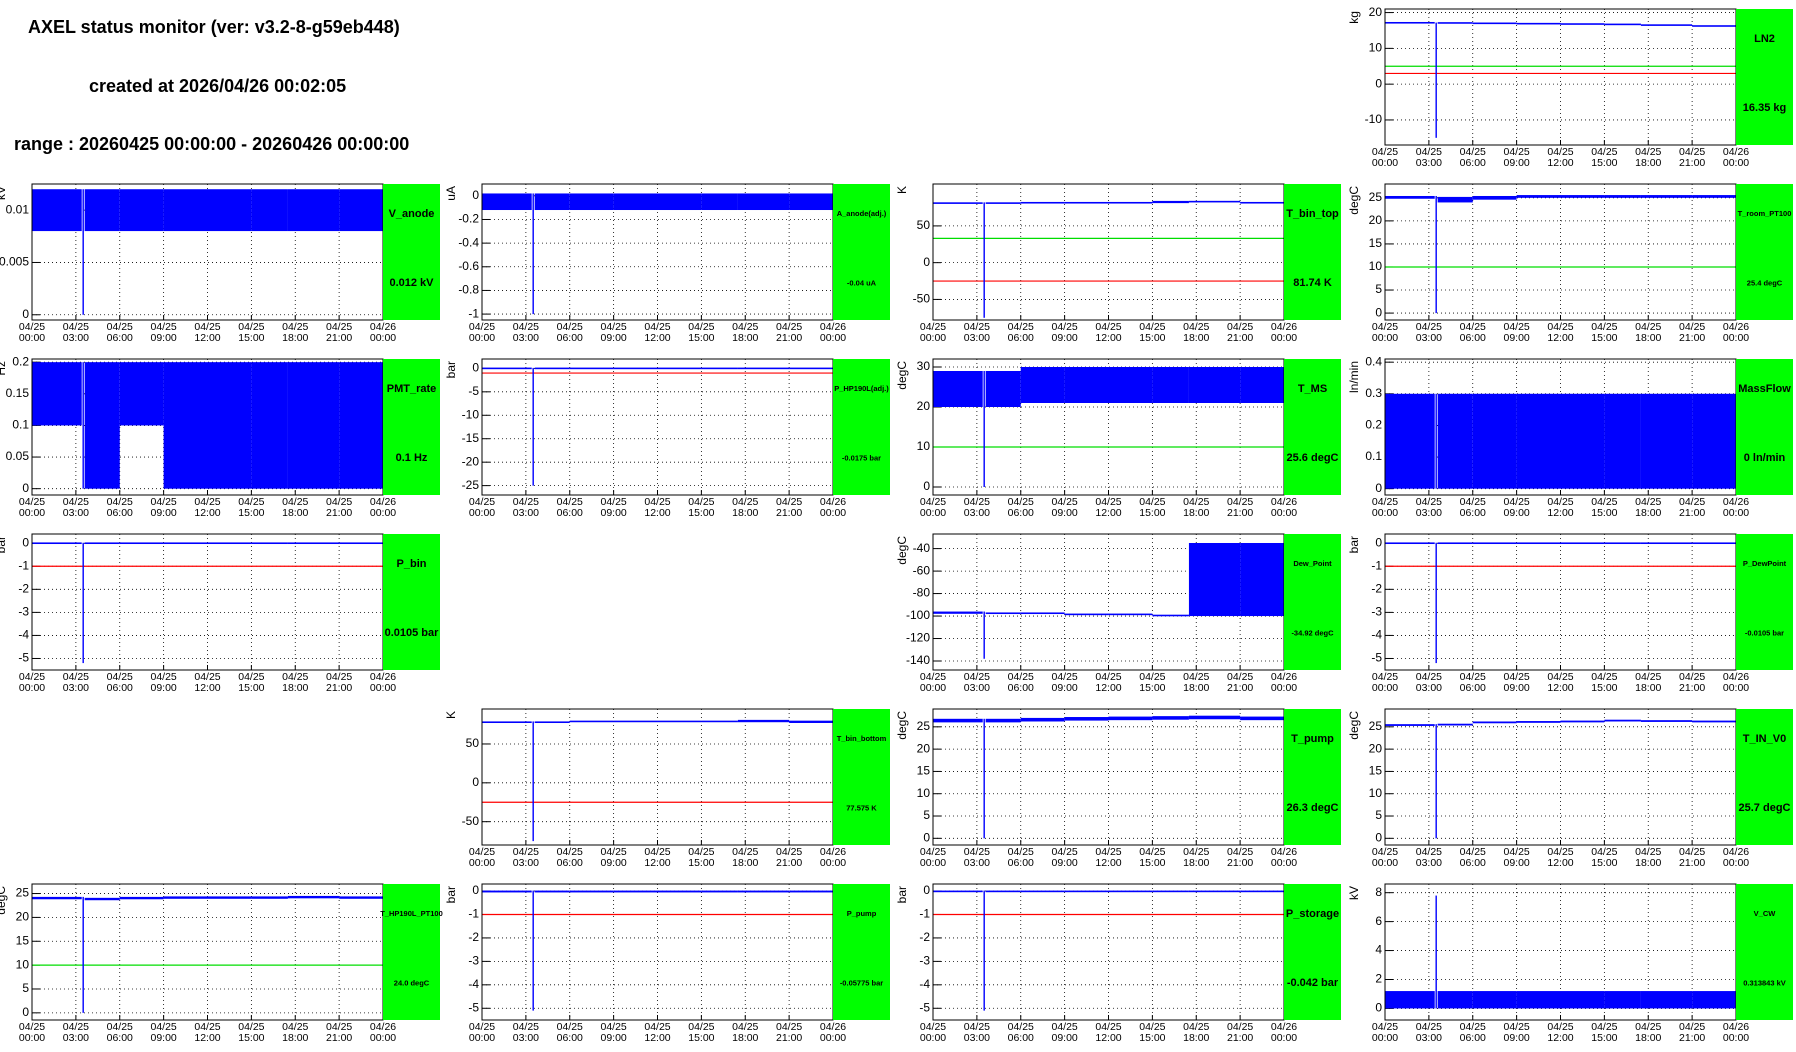  Describe the element at coordinates (1313, 983) in the screenshot. I see `status-value: -0.042 bar` at that location.